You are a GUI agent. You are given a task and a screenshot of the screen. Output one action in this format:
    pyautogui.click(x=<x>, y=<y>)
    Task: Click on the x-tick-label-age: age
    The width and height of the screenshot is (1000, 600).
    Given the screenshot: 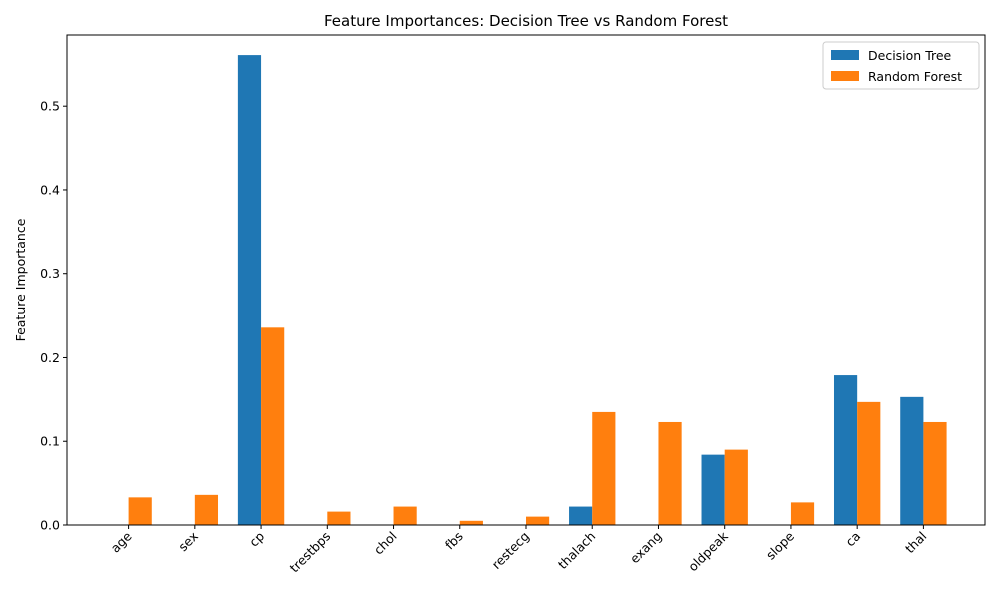 What is the action you would take?
    pyautogui.click(x=121, y=541)
    